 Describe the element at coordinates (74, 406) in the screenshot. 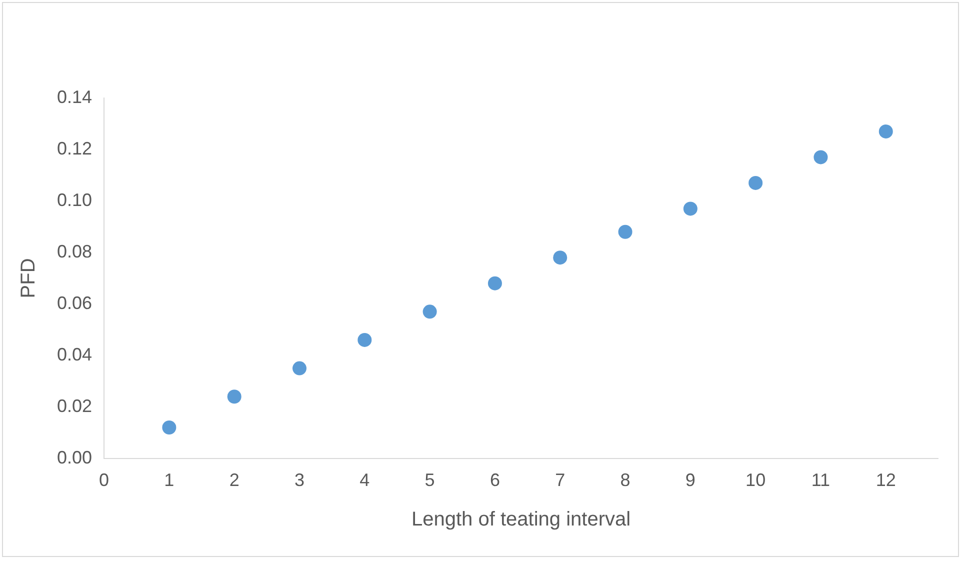

I see `y-tick-label: 0.02` at that location.